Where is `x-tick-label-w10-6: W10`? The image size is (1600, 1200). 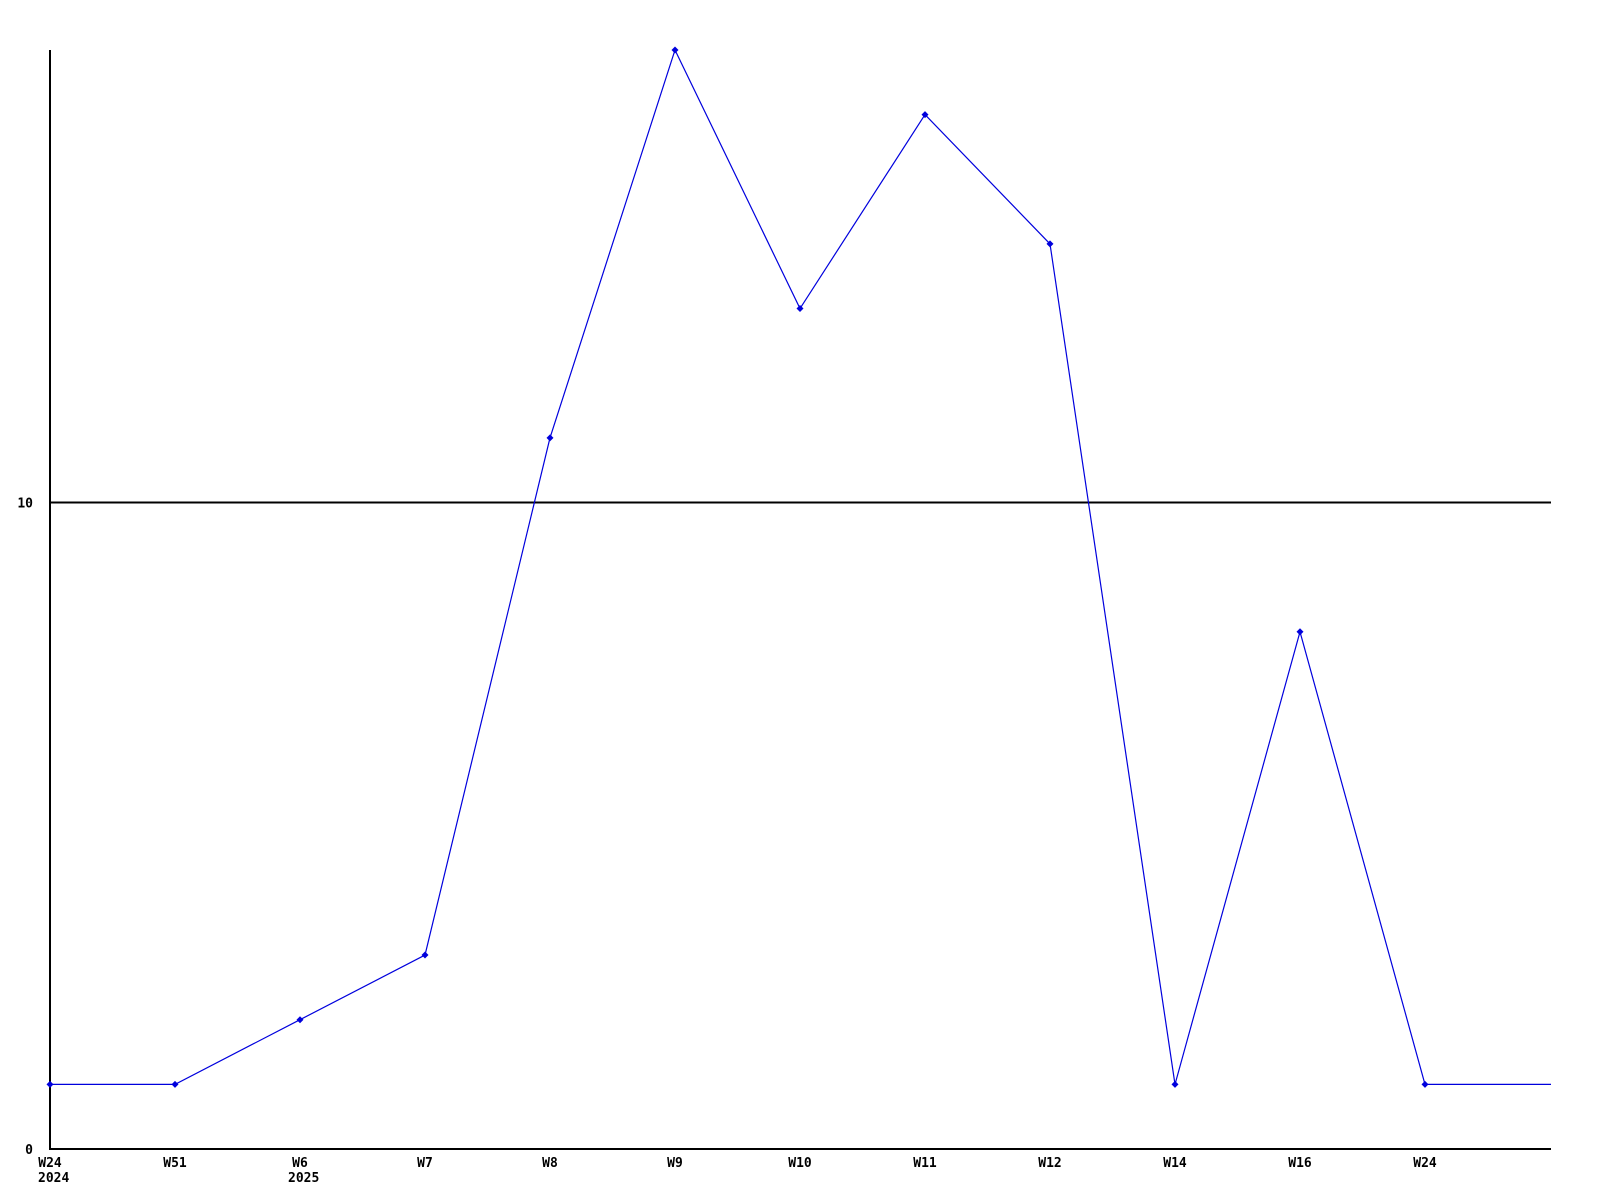
x-tick-label-w10-6: W10 is located at coordinates (800, 1163).